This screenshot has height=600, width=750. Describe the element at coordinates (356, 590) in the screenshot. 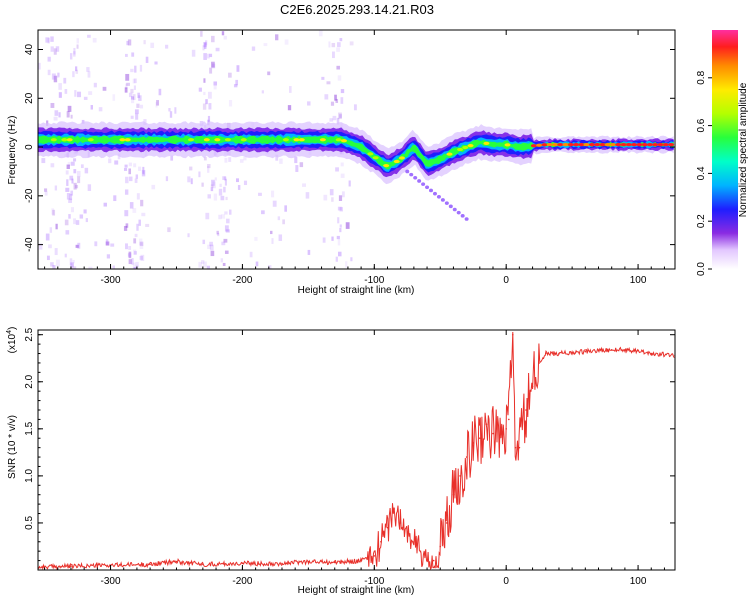

I see `snr-xlabel: Height of straight line (km)` at that location.